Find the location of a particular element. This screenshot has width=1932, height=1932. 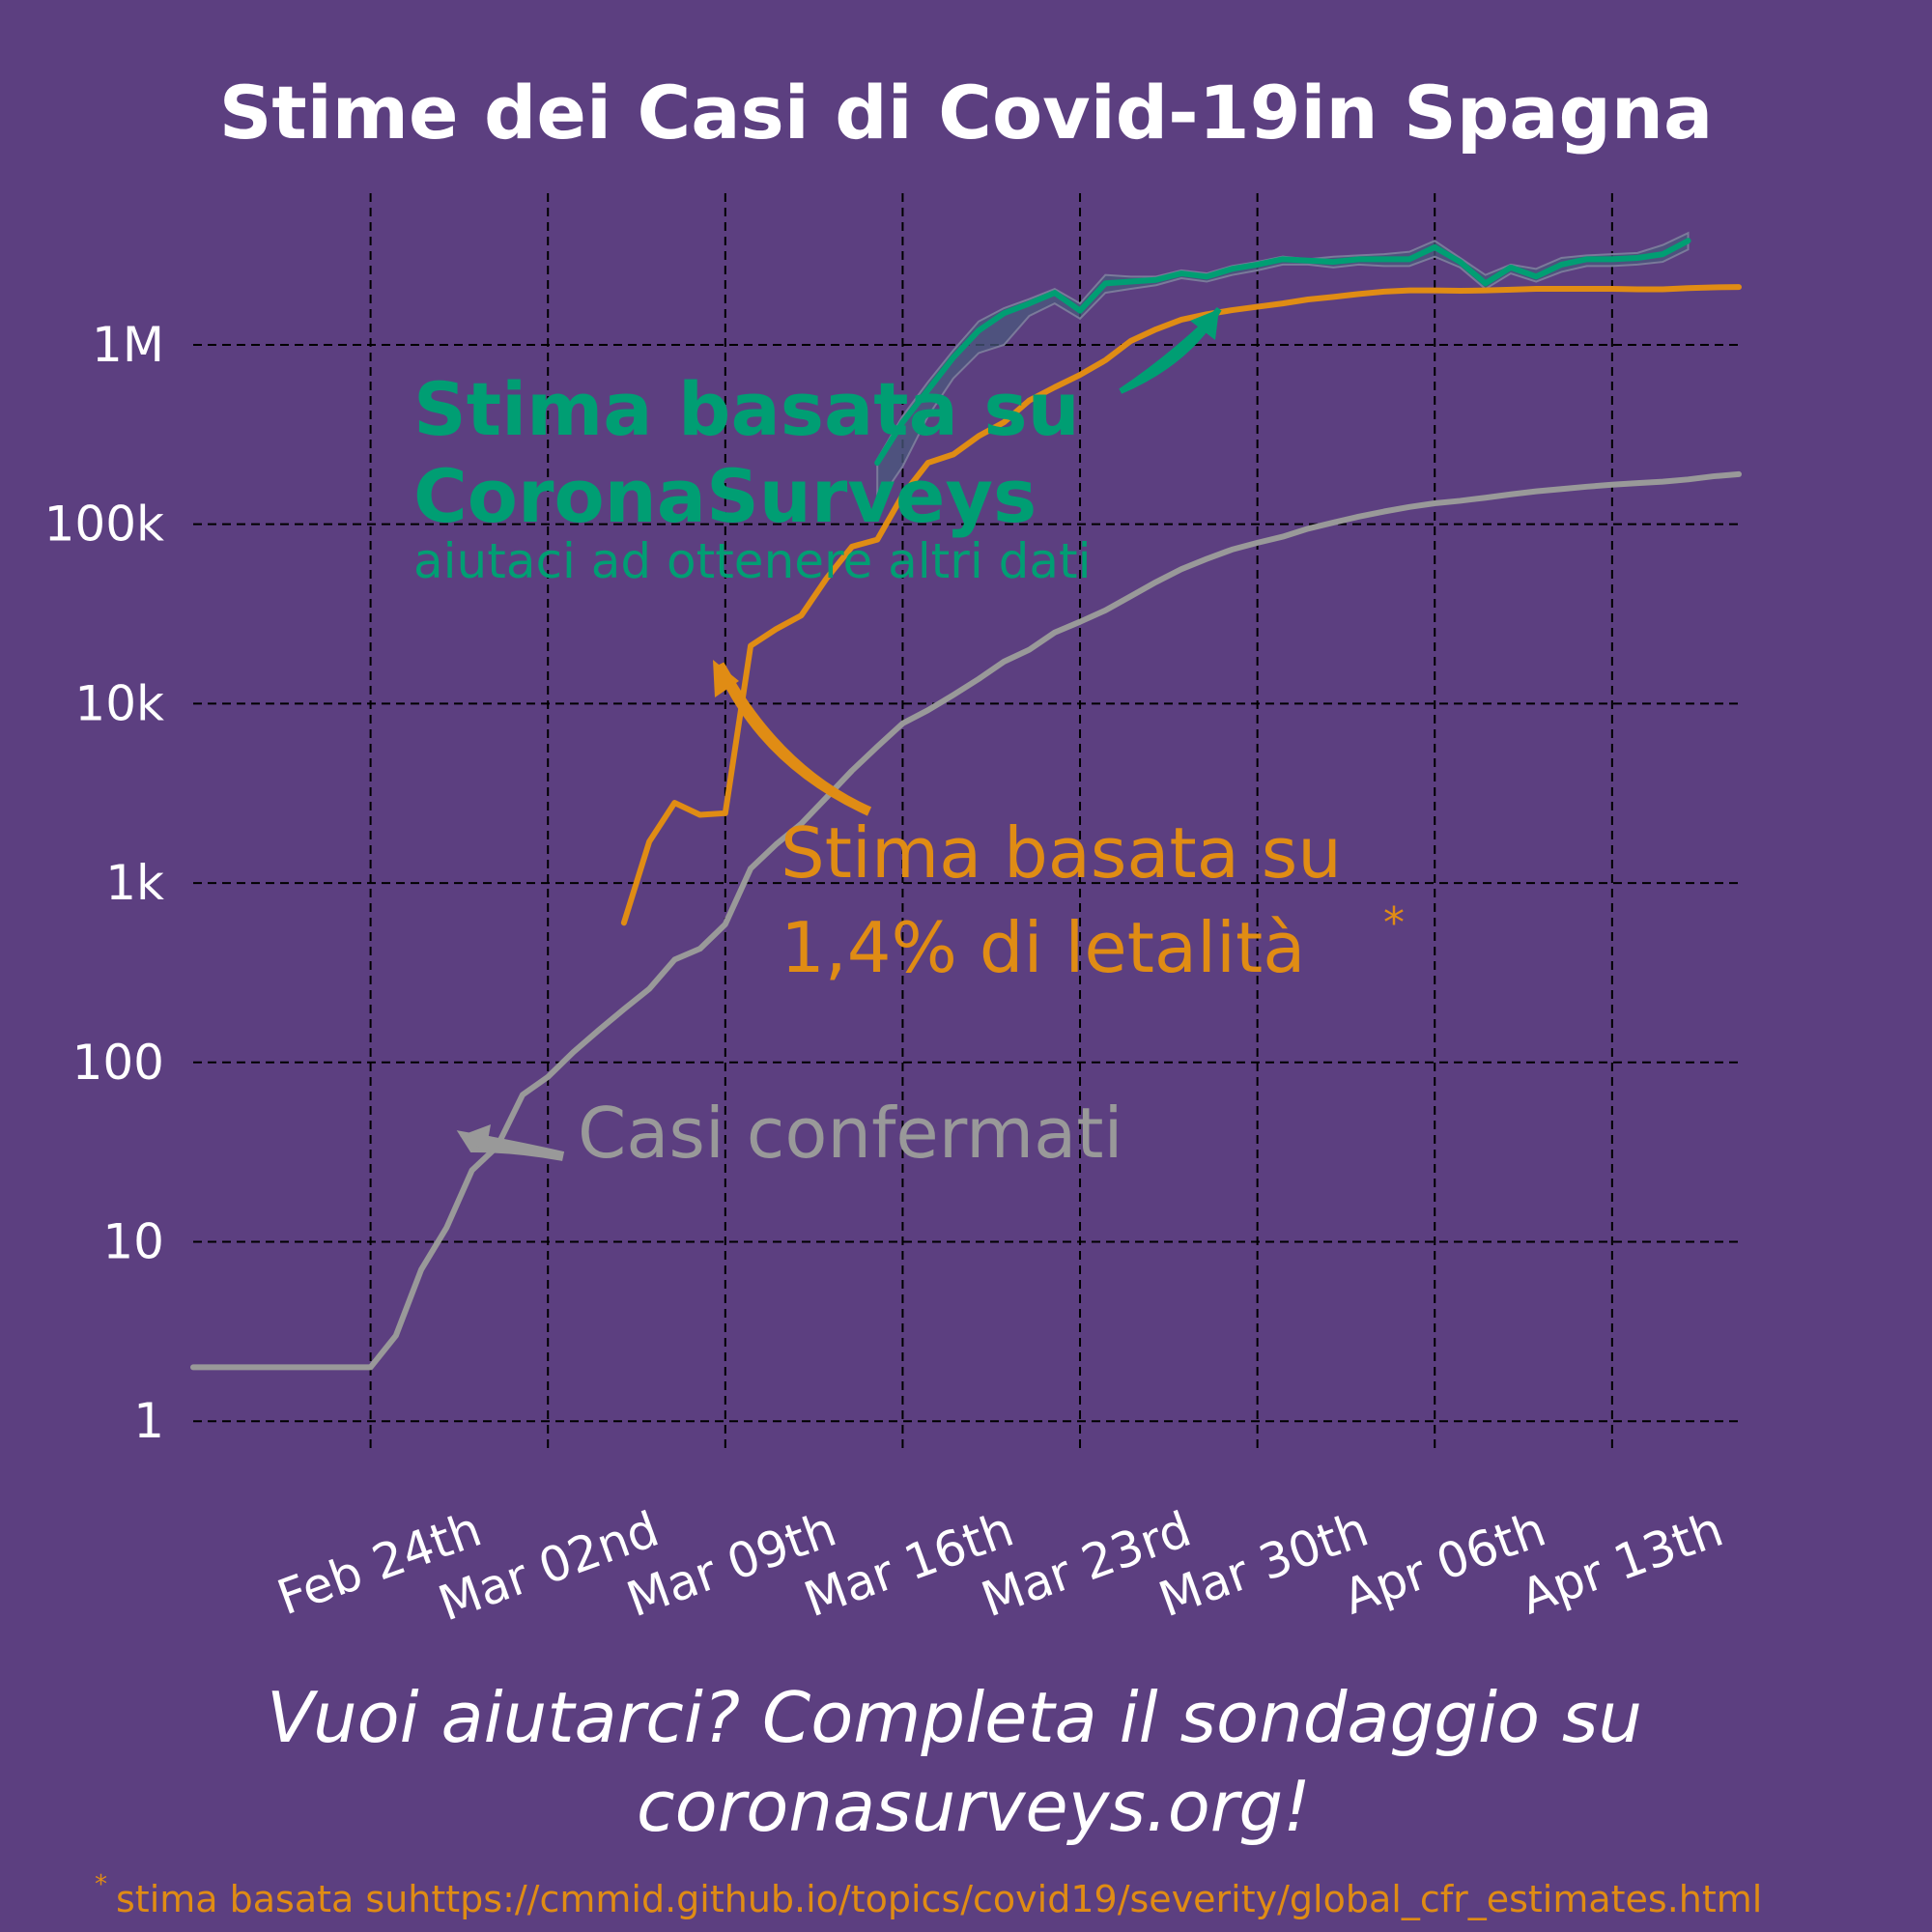

cfr-annotation-line1: Stima basata su is located at coordinates (1061, 853).